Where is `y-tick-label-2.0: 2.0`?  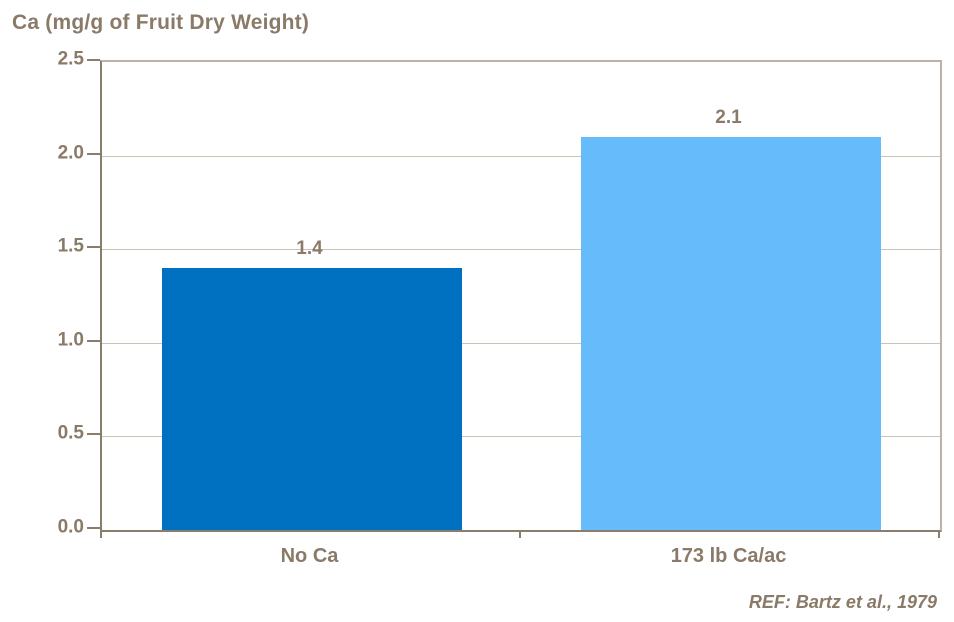 y-tick-label-2.0: 2.0 is located at coordinates (70, 153).